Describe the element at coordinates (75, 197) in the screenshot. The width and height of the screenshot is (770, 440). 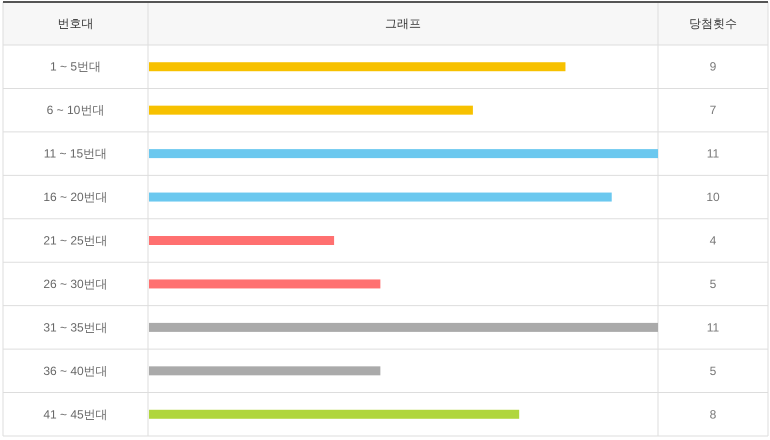
I see `category-label: 16 ~ 20번대` at that location.